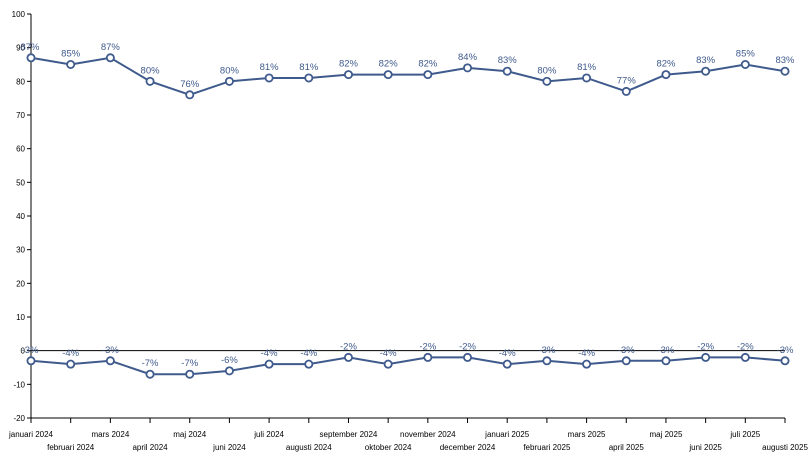  What do you see at coordinates (19, 418) in the screenshot?
I see `y-tick-label: -20` at bounding box center [19, 418].